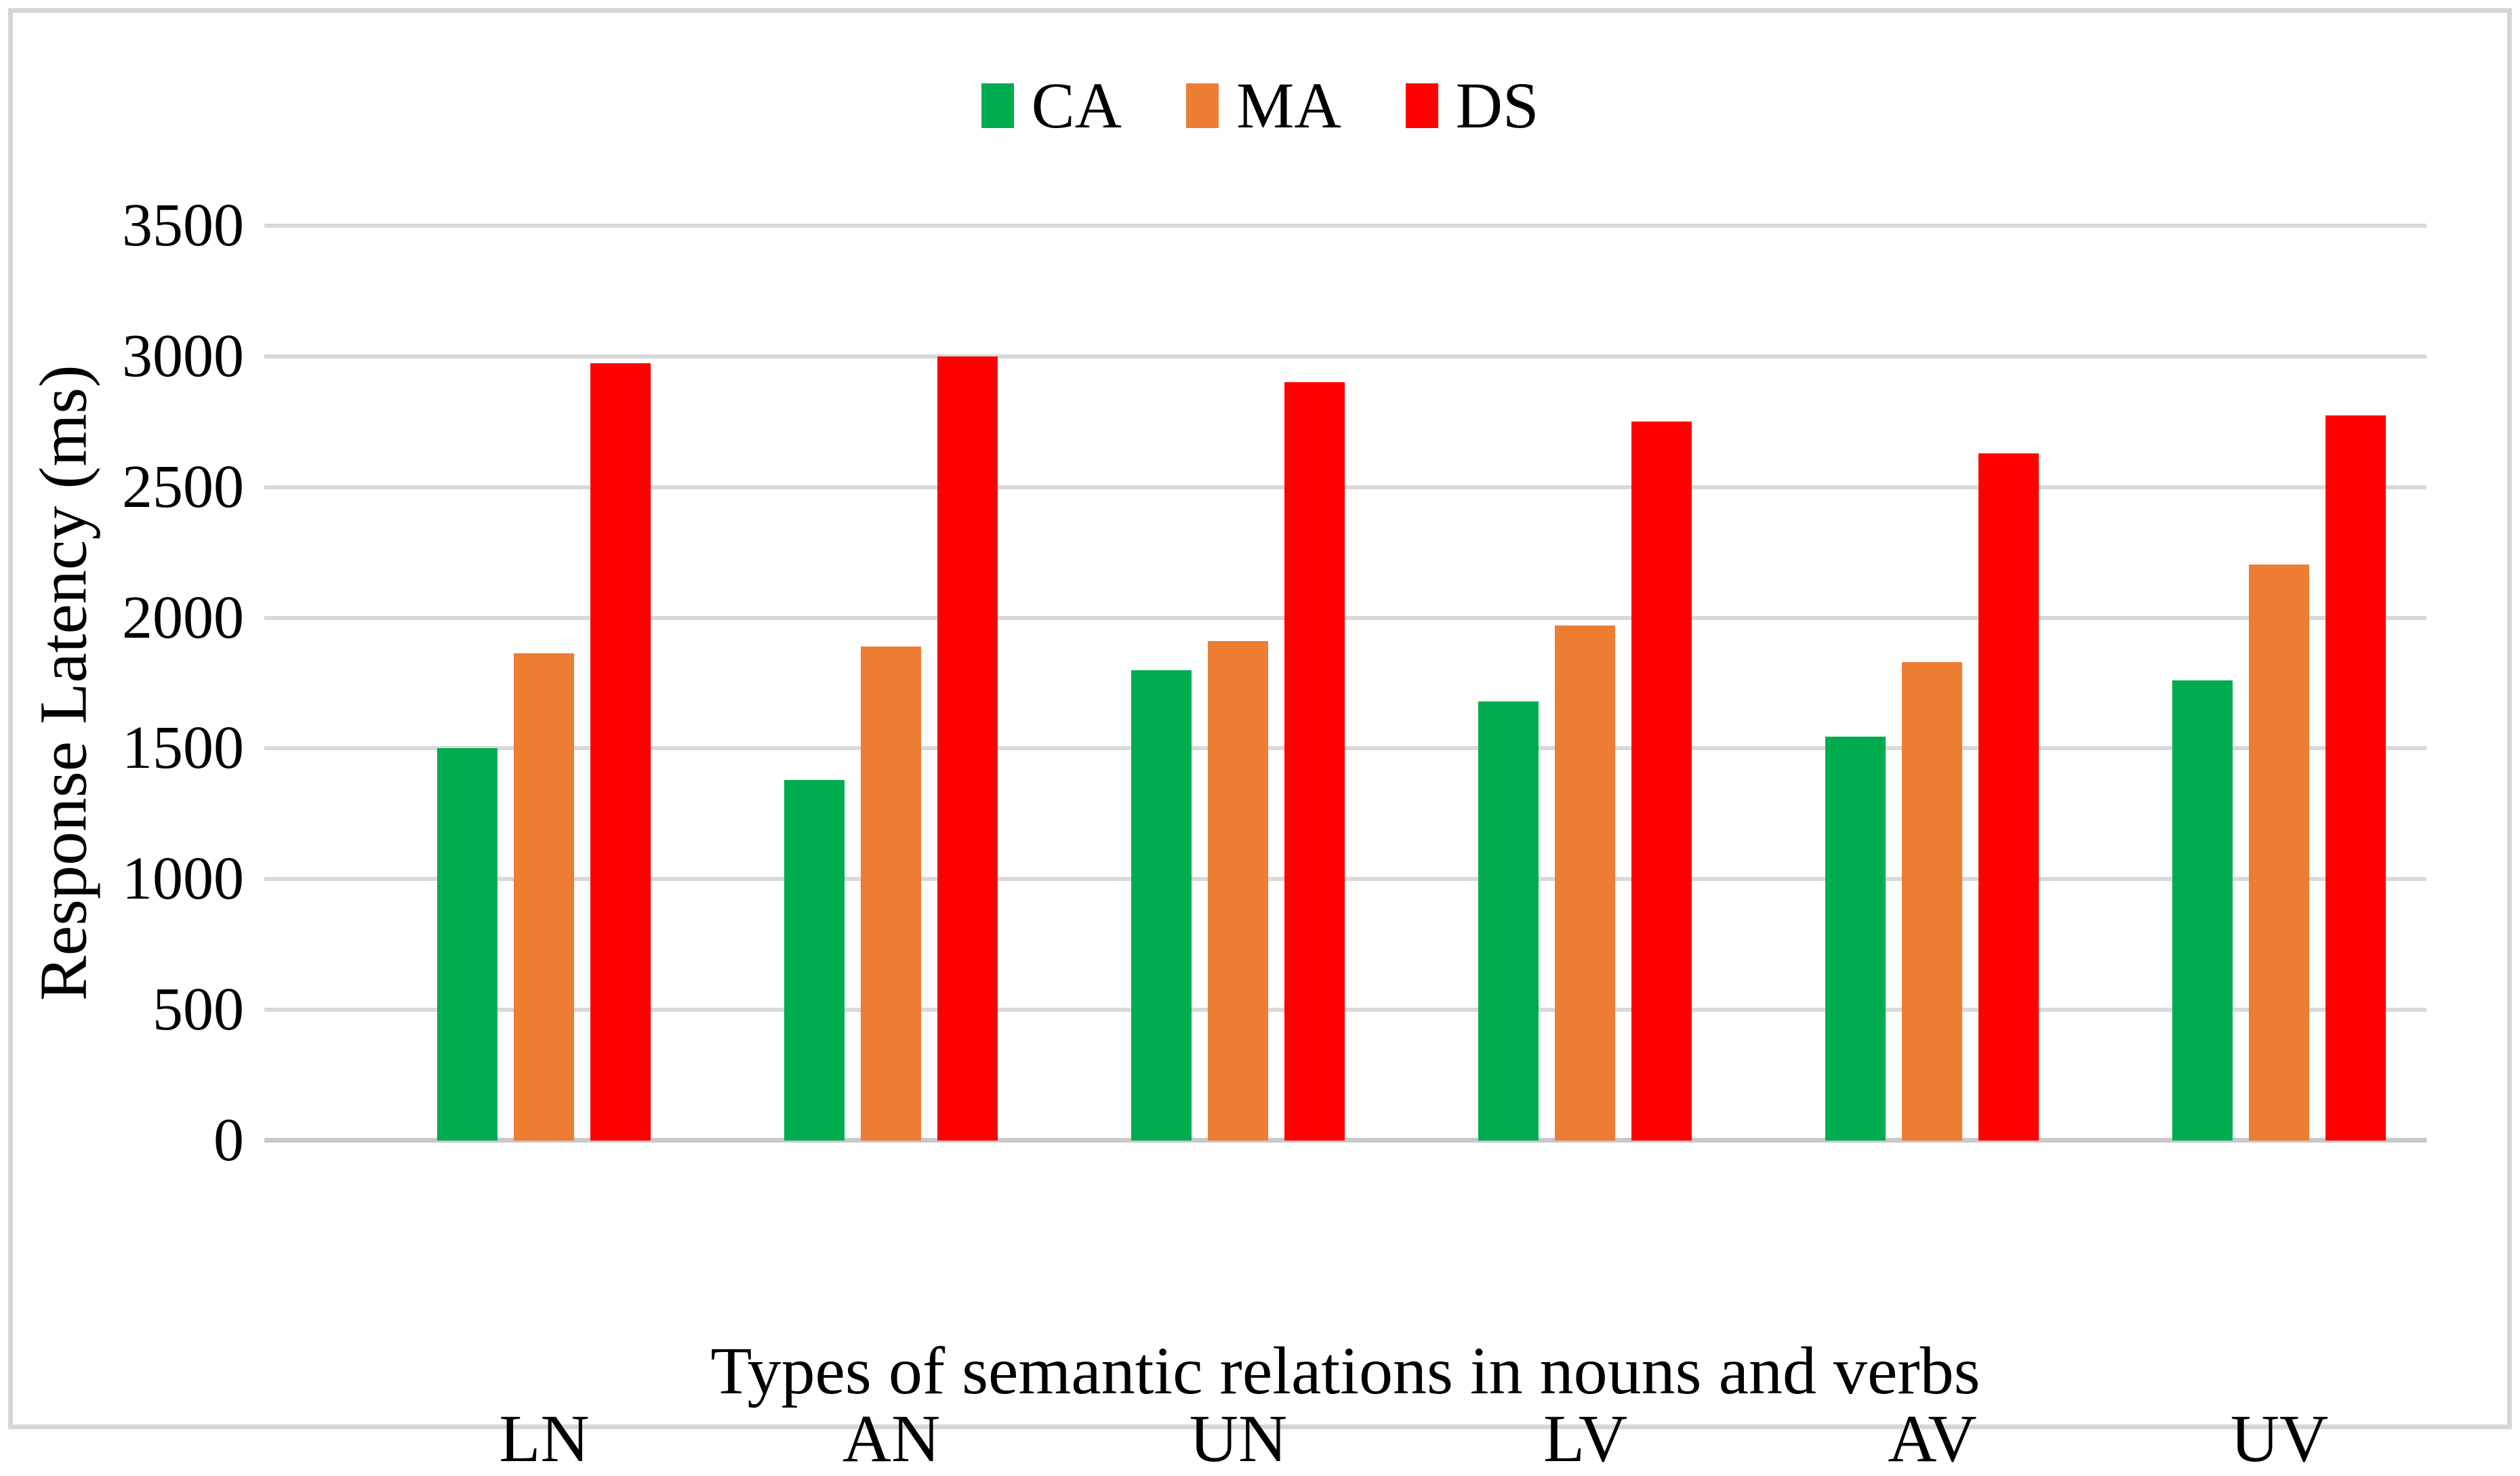 This screenshot has width=2520, height=1476. I want to click on bar-UN-DS, so click(1314, 761).